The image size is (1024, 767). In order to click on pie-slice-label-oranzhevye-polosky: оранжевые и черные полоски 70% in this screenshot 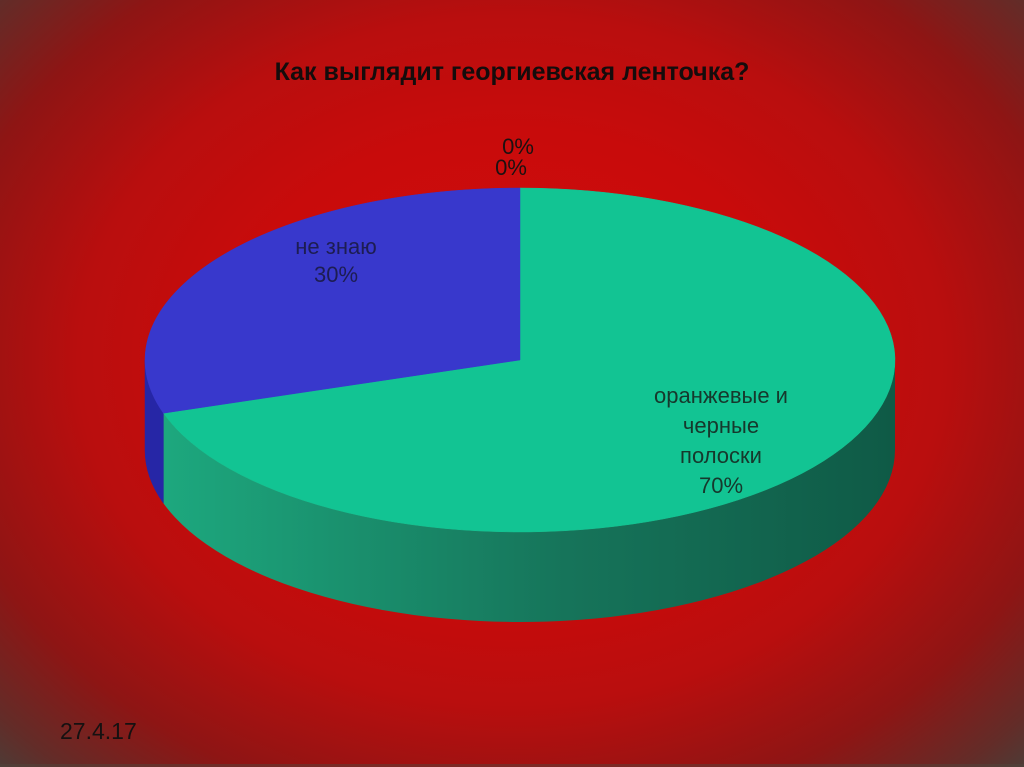, I will do `click(721, 441)`.